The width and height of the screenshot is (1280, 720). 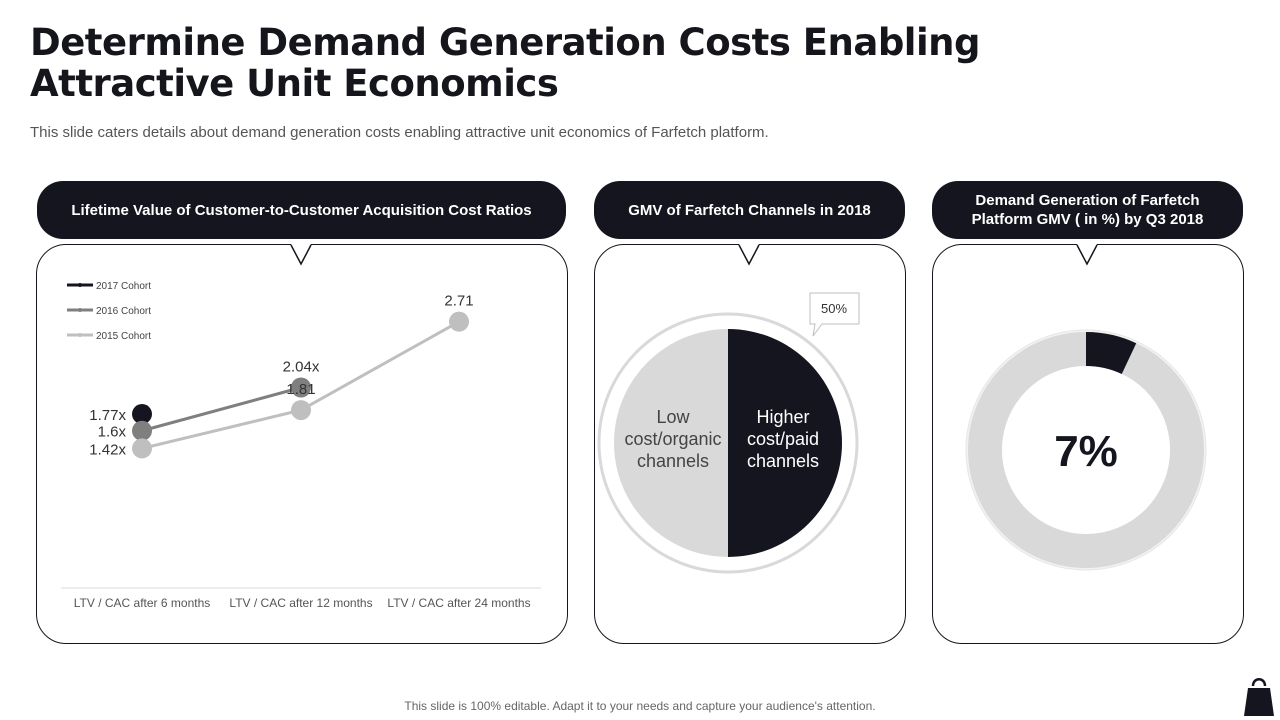 I want to click on callout-label: 50%, so click(x=834, y=308).